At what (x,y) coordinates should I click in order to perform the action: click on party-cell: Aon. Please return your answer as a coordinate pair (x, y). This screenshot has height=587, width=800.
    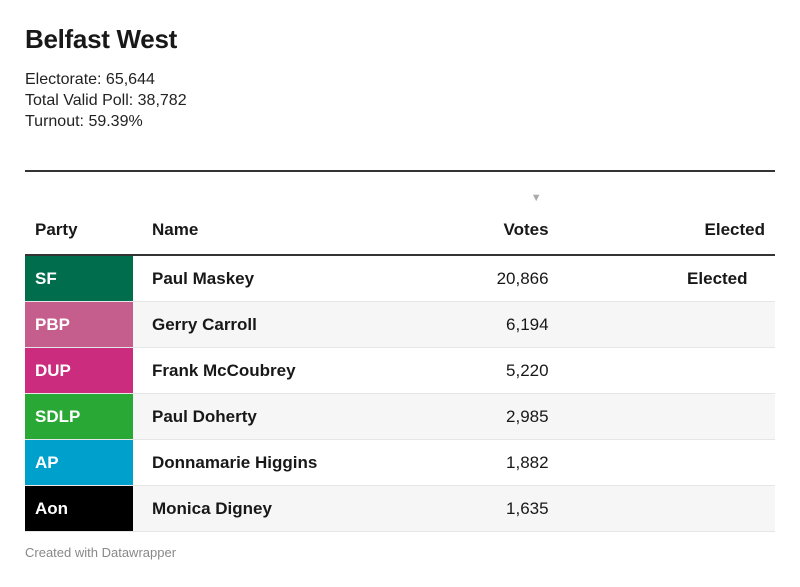
    Looking at the image, I should click on (79, 508).